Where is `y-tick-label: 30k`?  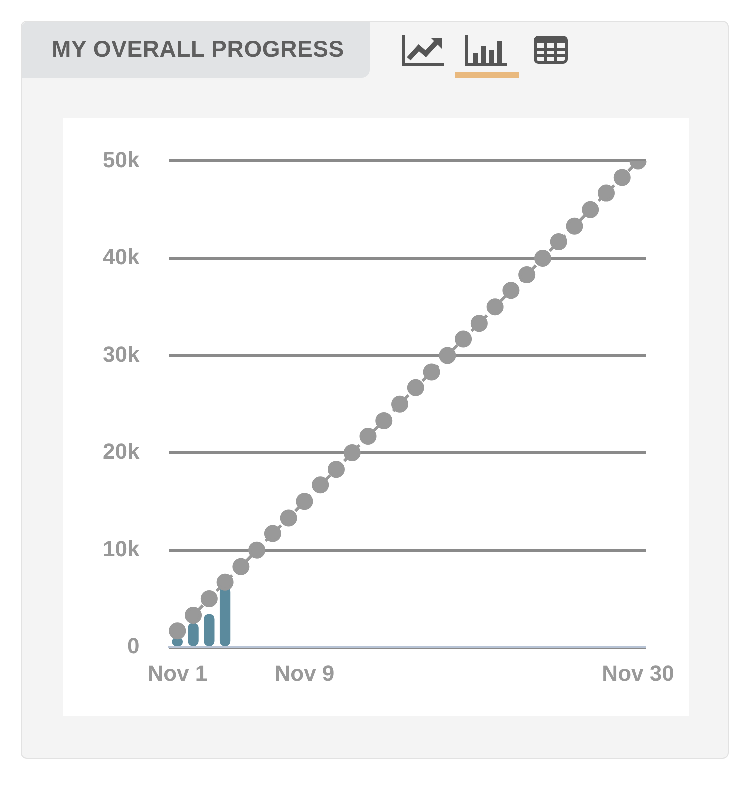 y-tick-label: 30k is located at coordinates (121, 354).